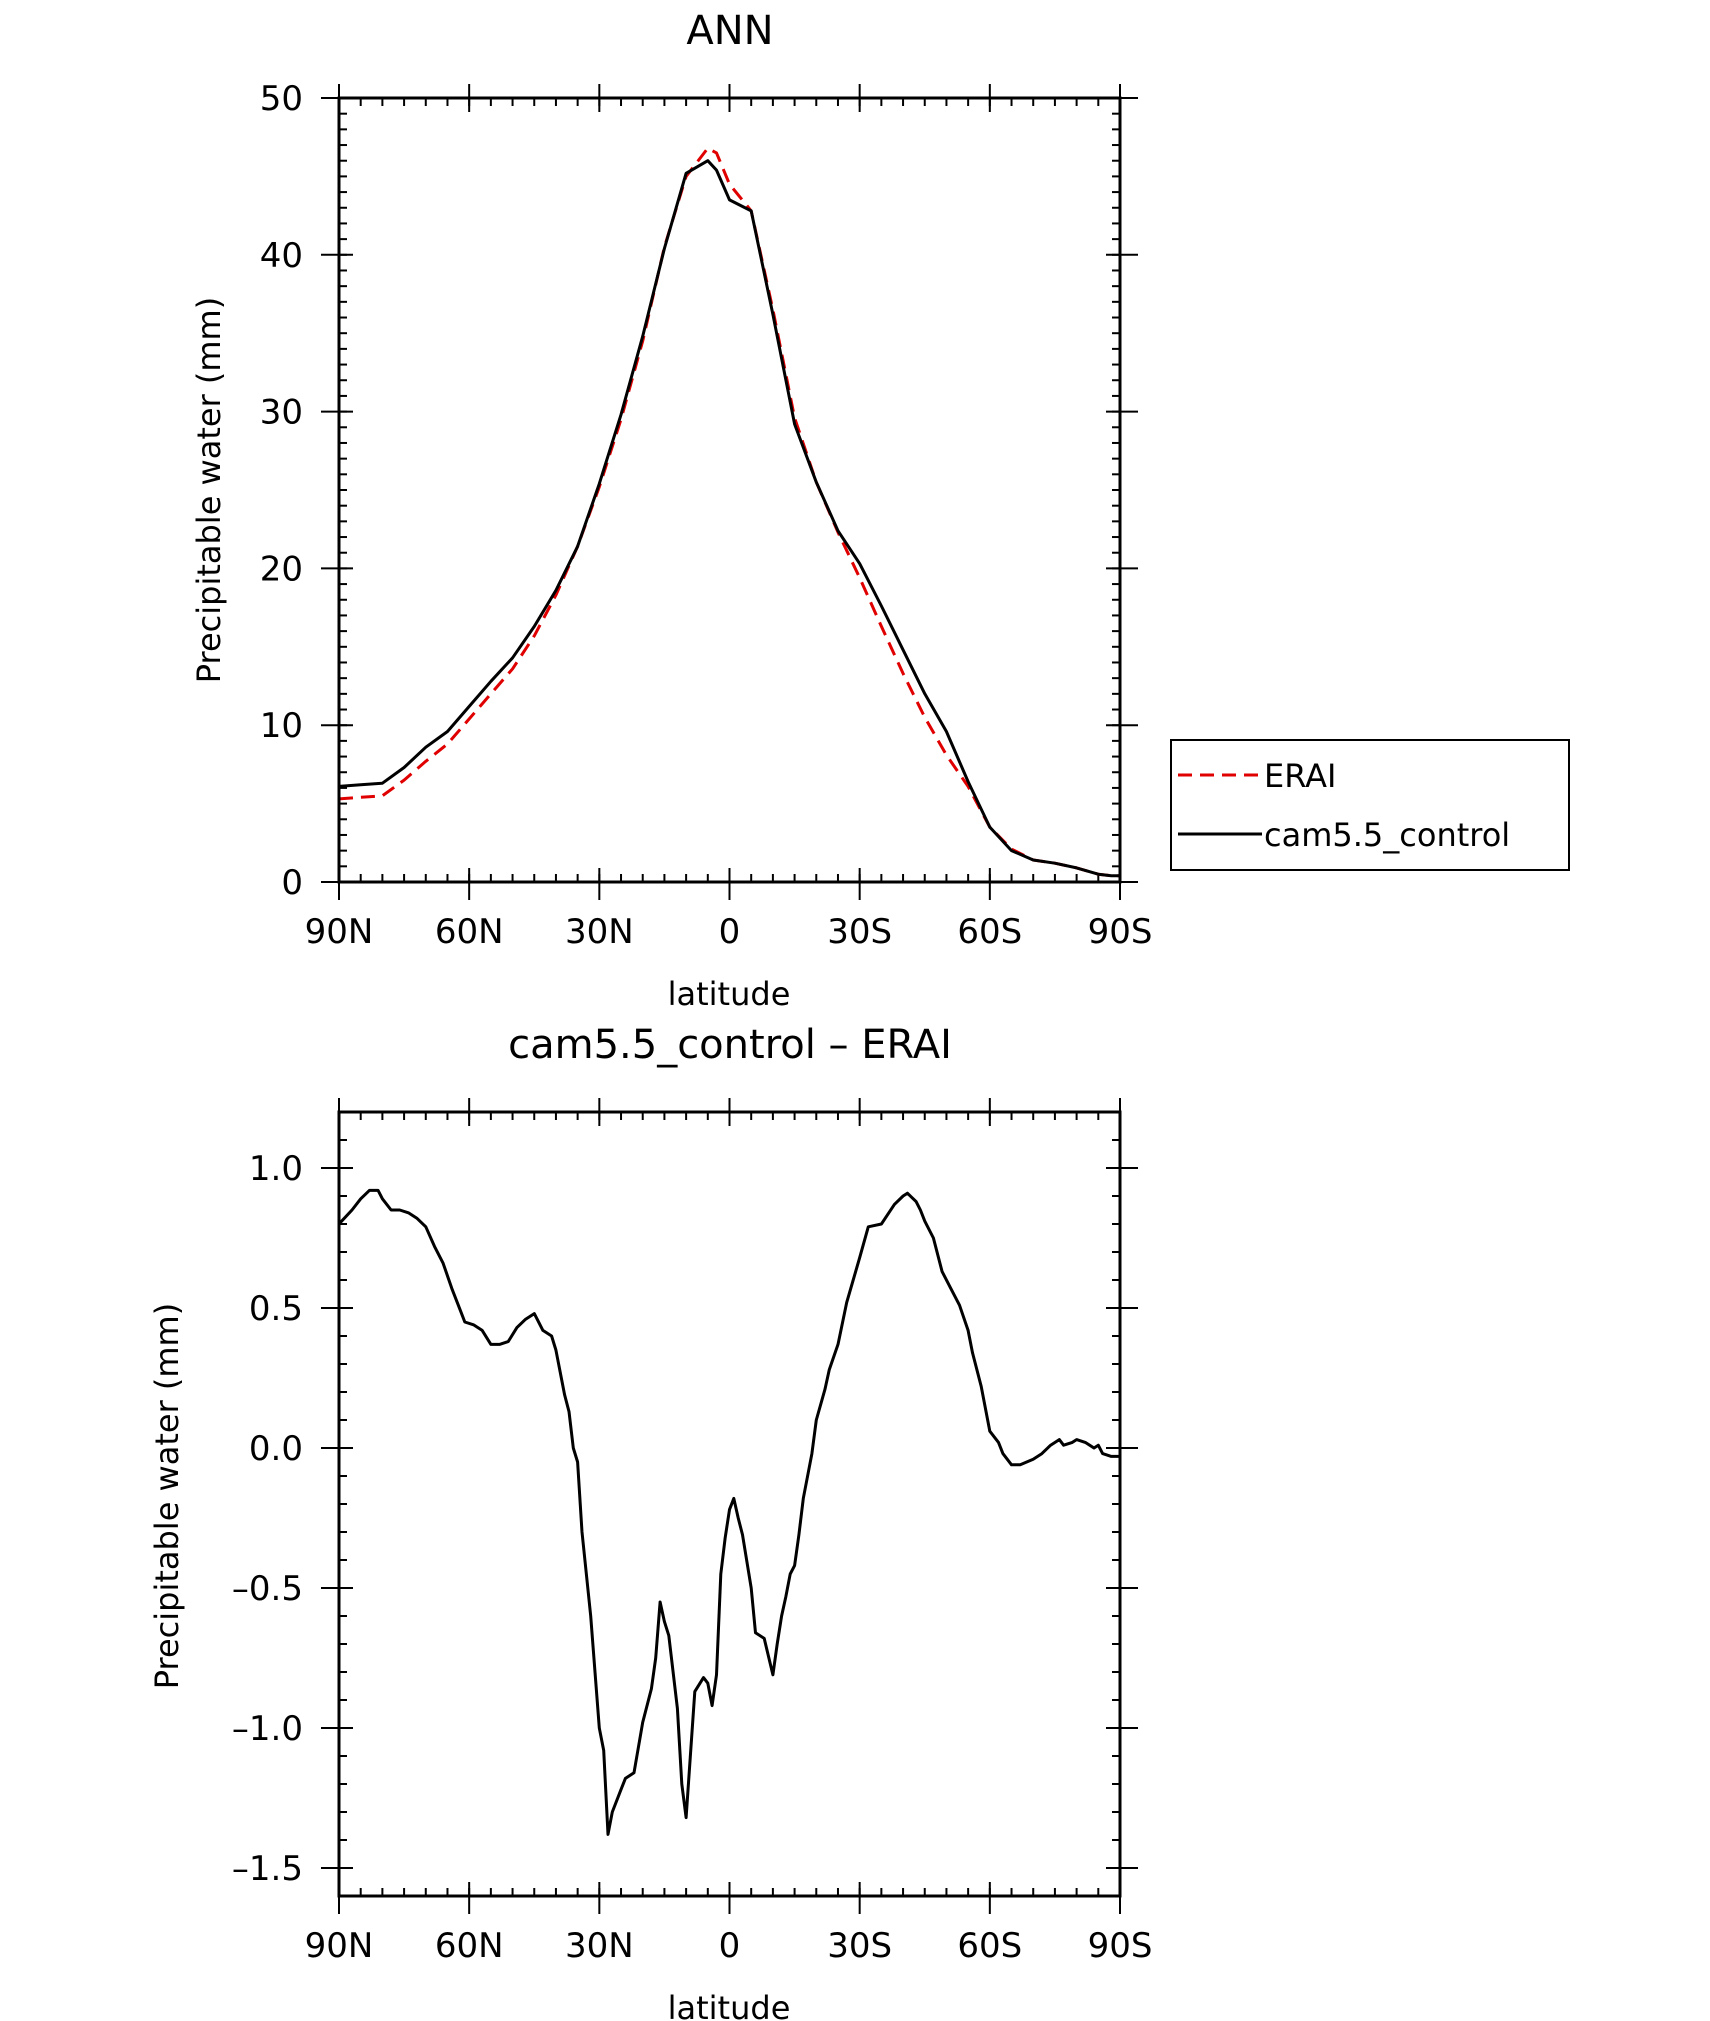 The width and height of the screenshot is (1710, 2021). Describe the element at coordinates (729, 31) in the screenshot. I see `top-chart-title: ANN` at that location.